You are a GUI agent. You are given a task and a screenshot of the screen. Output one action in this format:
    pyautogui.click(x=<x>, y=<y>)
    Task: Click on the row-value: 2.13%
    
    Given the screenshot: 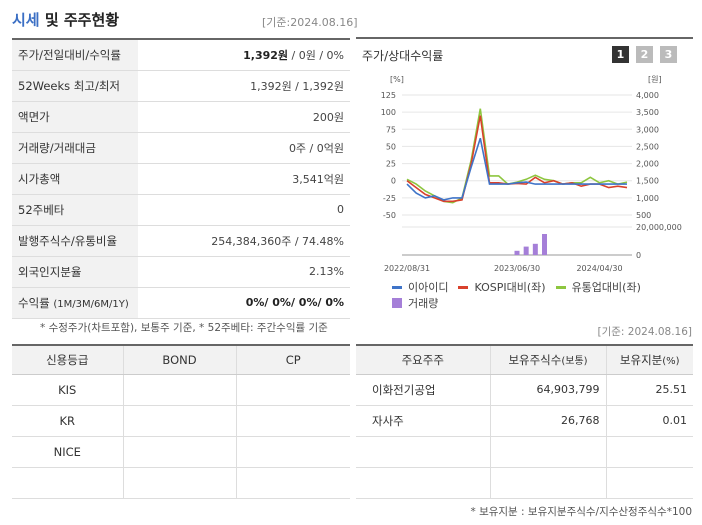 What is the action you would take?
    pyautogui.click(x=244, y=272)
    